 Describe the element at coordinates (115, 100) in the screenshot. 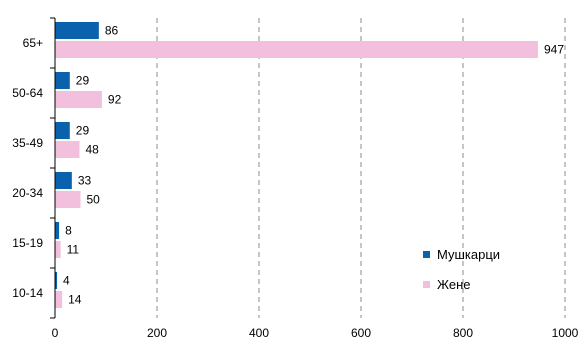

I see `data-label: 92` at that location.